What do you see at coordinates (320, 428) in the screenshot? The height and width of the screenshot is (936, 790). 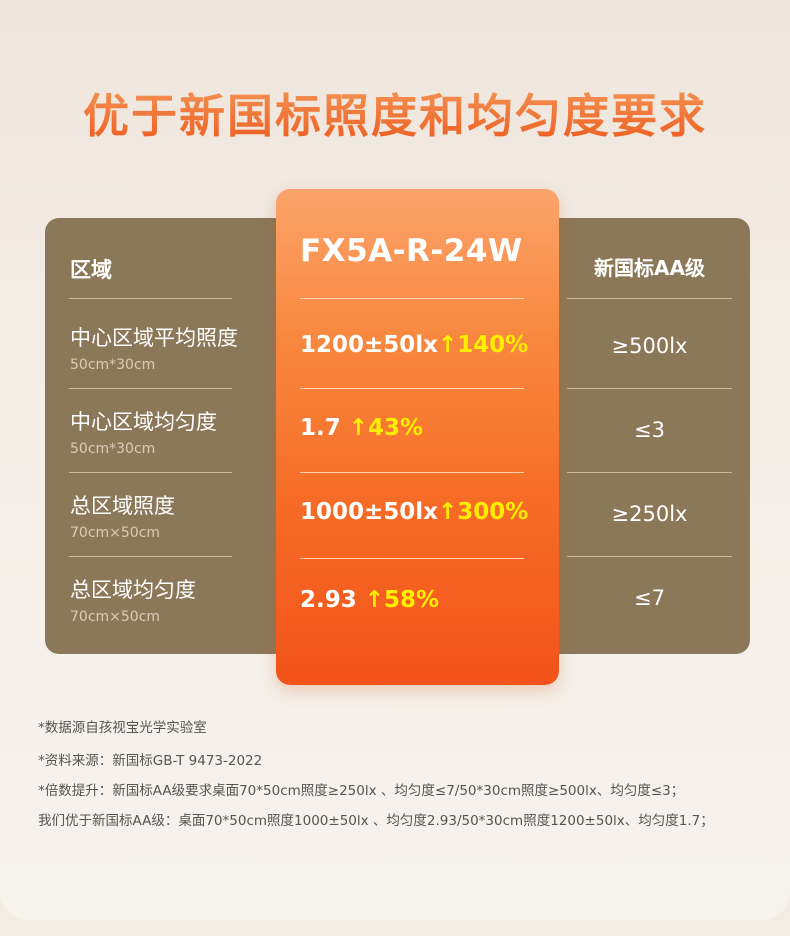 I see `value-text: 1.7` at bounding box center [320, 428].